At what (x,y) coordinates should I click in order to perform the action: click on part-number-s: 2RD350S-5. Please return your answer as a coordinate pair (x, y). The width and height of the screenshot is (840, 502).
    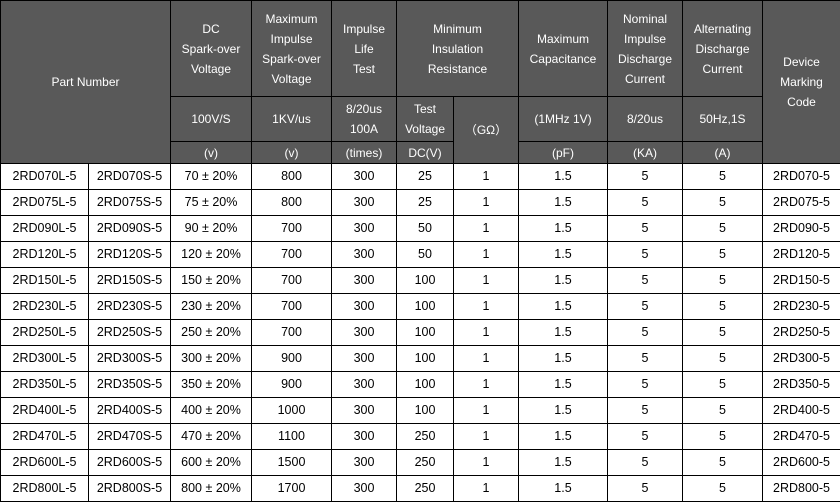
    Looking at the image, I should click on (129, 384).